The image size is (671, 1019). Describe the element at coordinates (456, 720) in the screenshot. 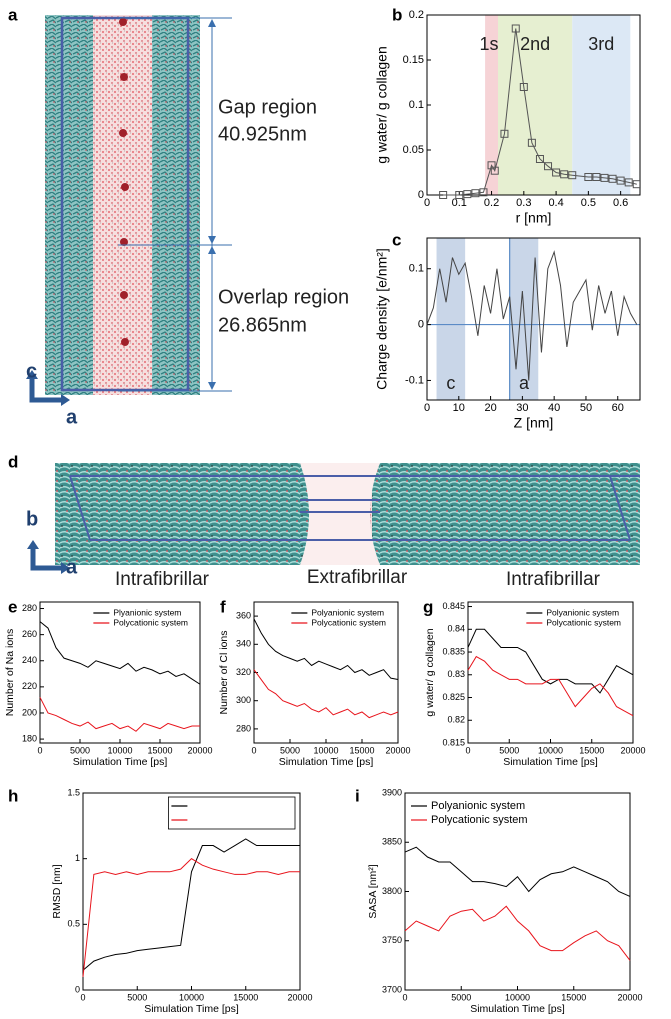

I see `y-tick-label: 0.82` at that location.